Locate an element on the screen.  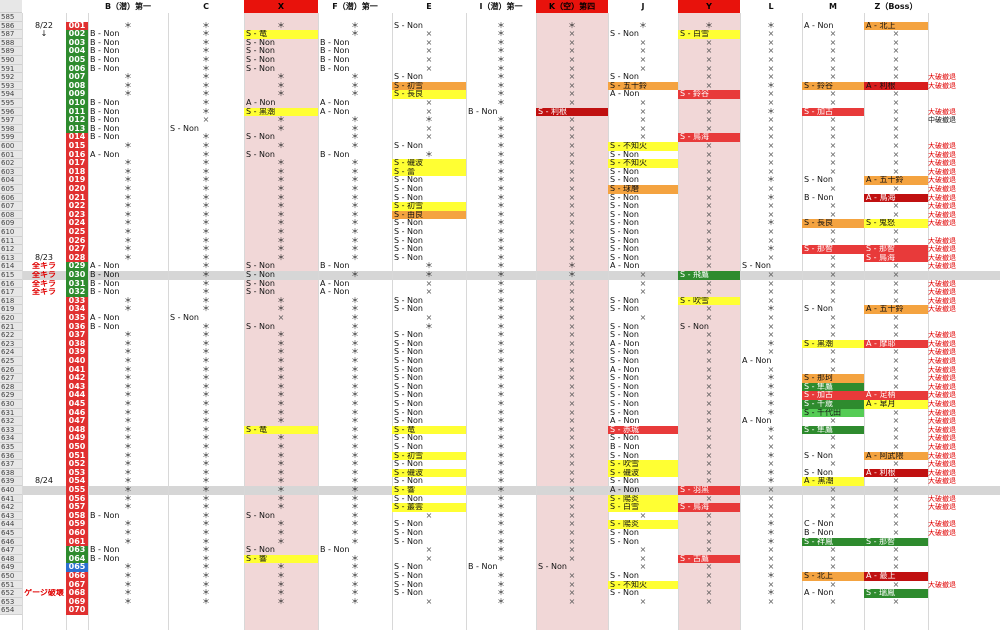
row-number: 643 is located at coordinates (11, 516).